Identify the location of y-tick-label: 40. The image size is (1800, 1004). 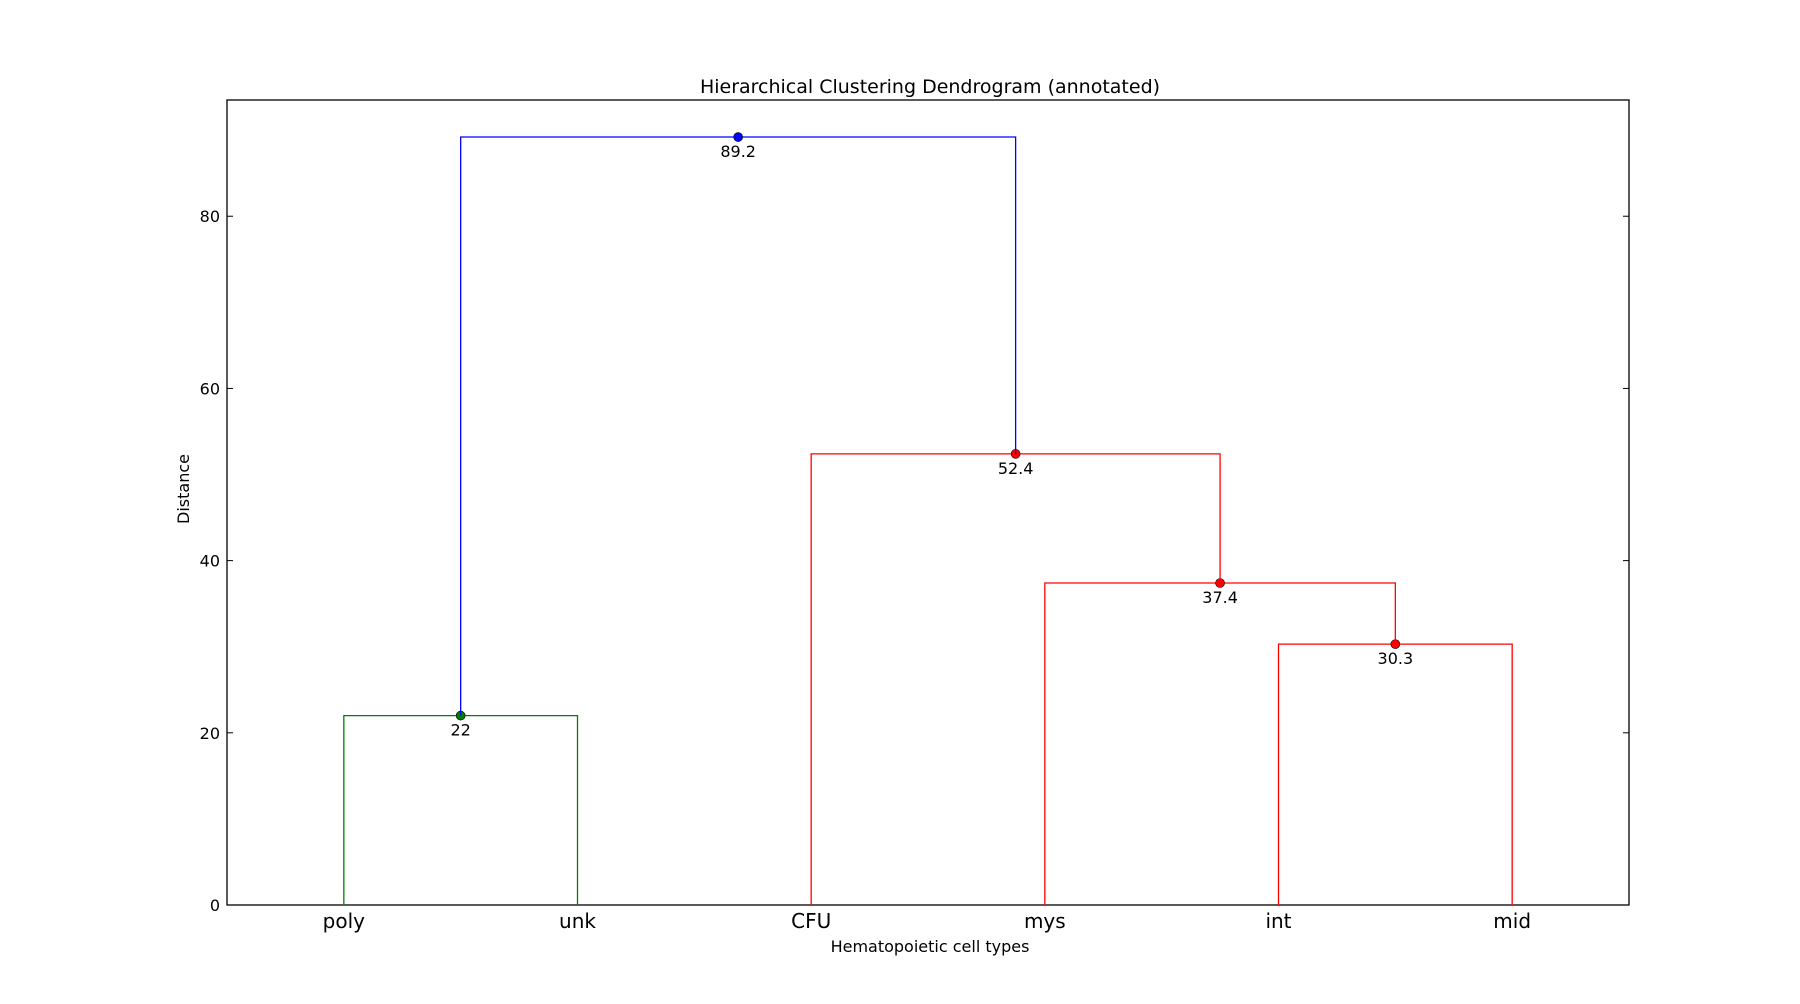
(210, 561).